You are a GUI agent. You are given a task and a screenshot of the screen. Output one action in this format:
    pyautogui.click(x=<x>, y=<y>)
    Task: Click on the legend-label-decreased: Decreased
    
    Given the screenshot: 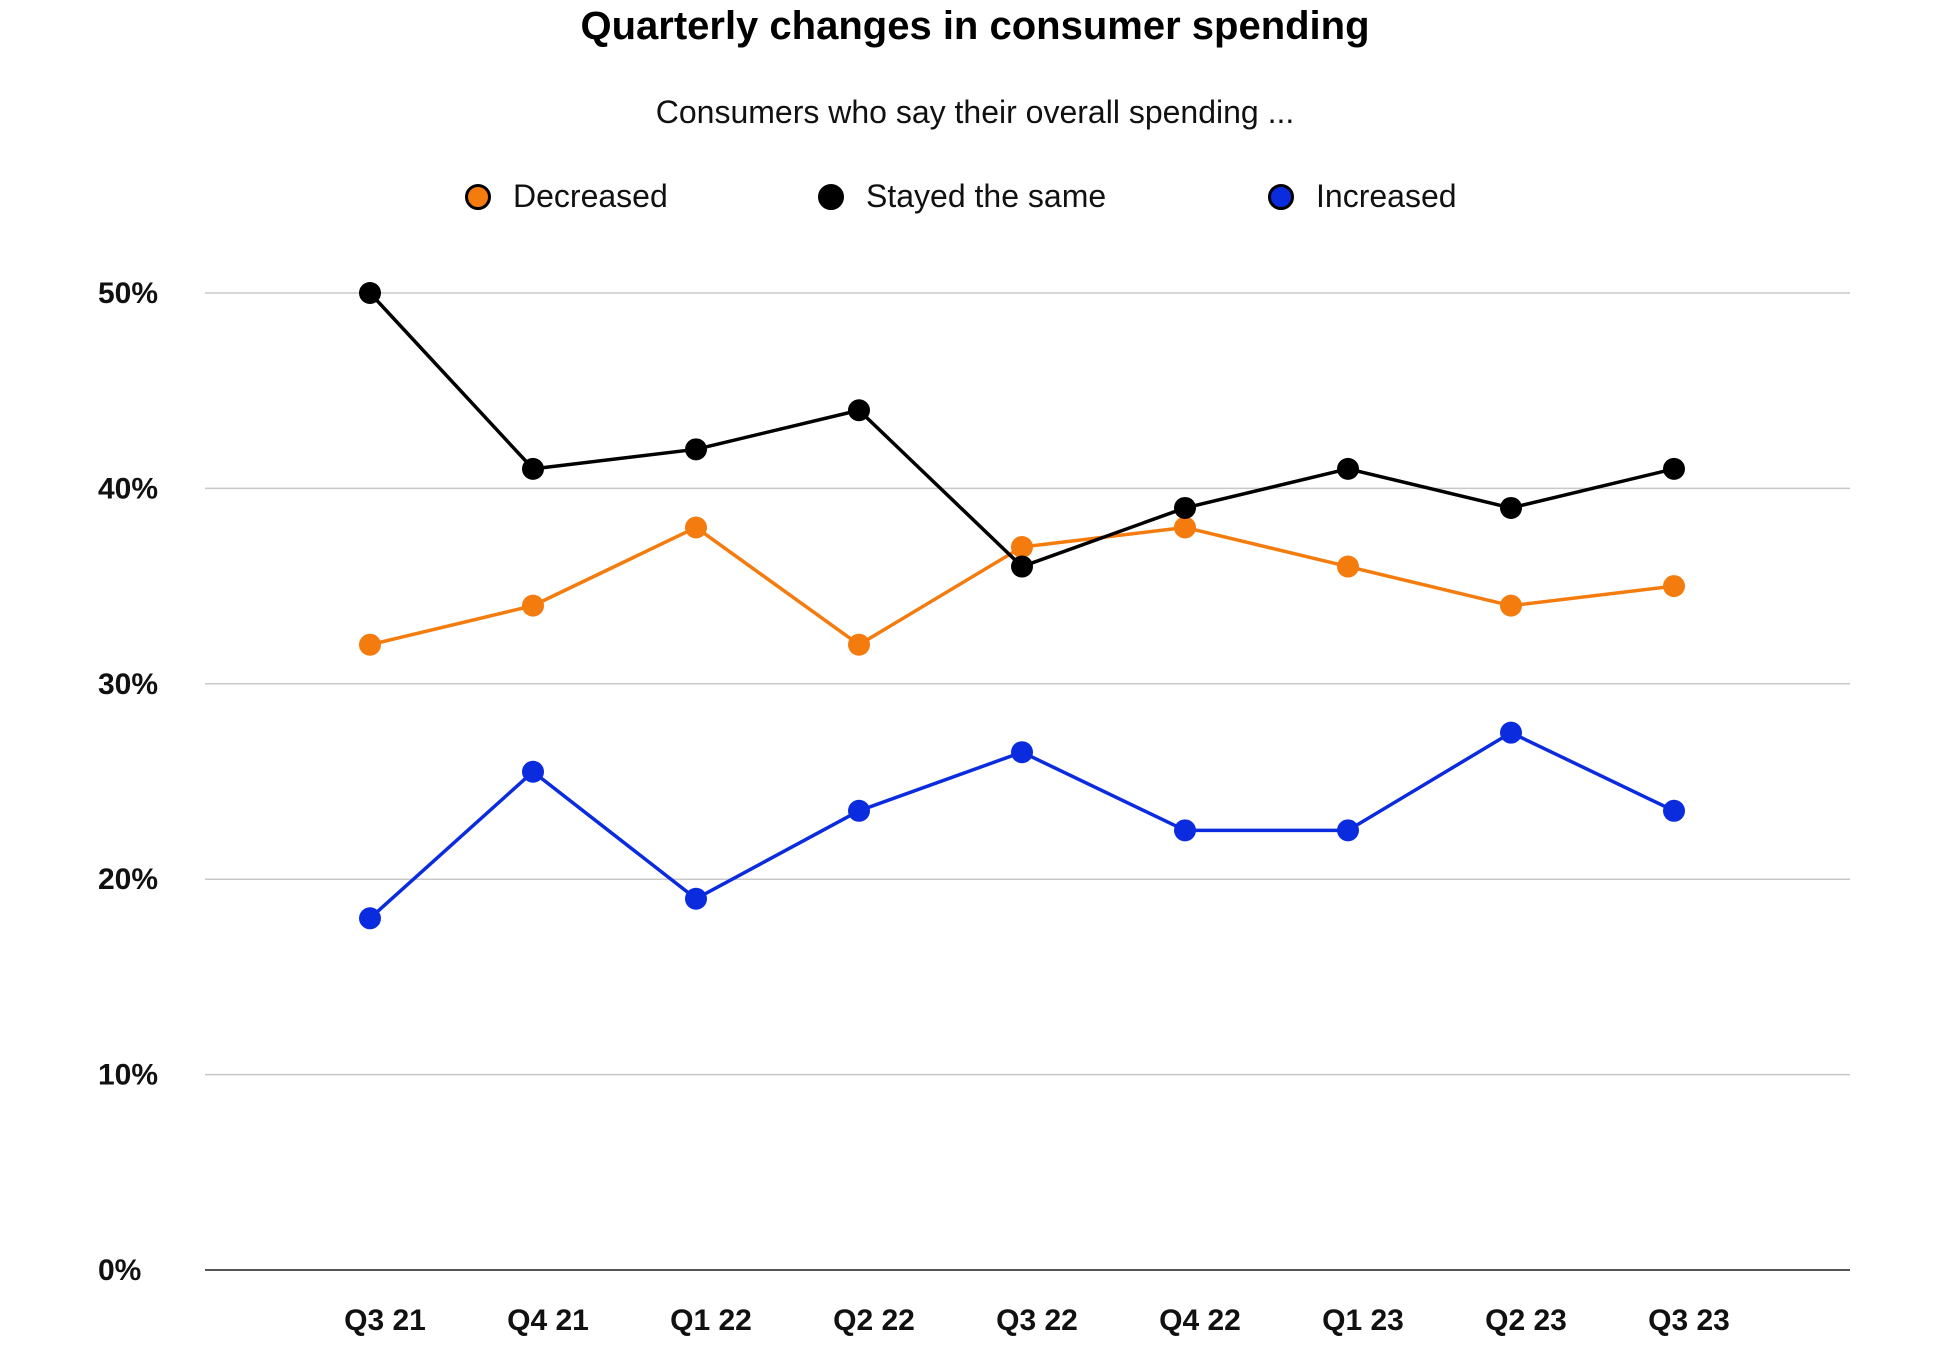 What is the action you would take?
    pyautogui.click(x=590, y=196)
    